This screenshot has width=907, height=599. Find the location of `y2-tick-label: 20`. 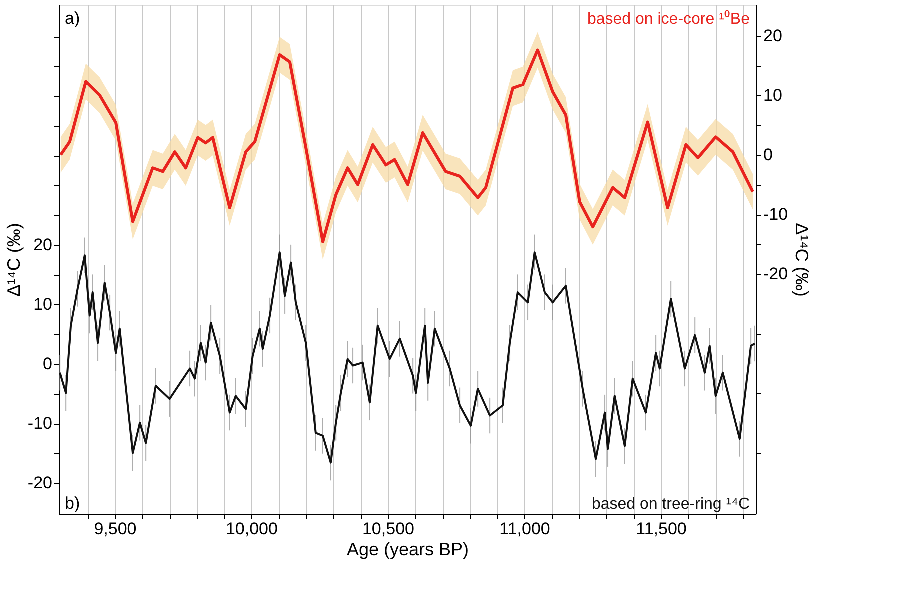

y2-tick-label: 20 is located at coordinates (773, 36).